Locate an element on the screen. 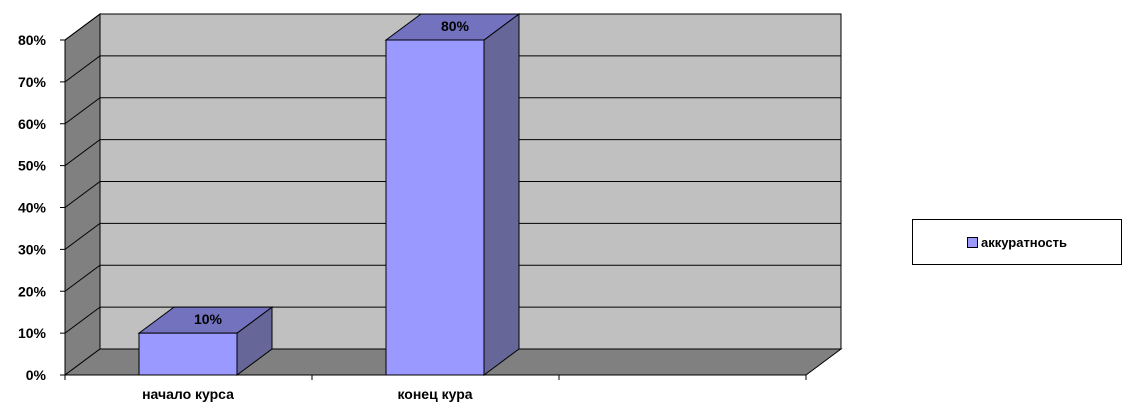 This screenshot has height=412, width=1125. legend-swatch is located at coordinates (972, 242).